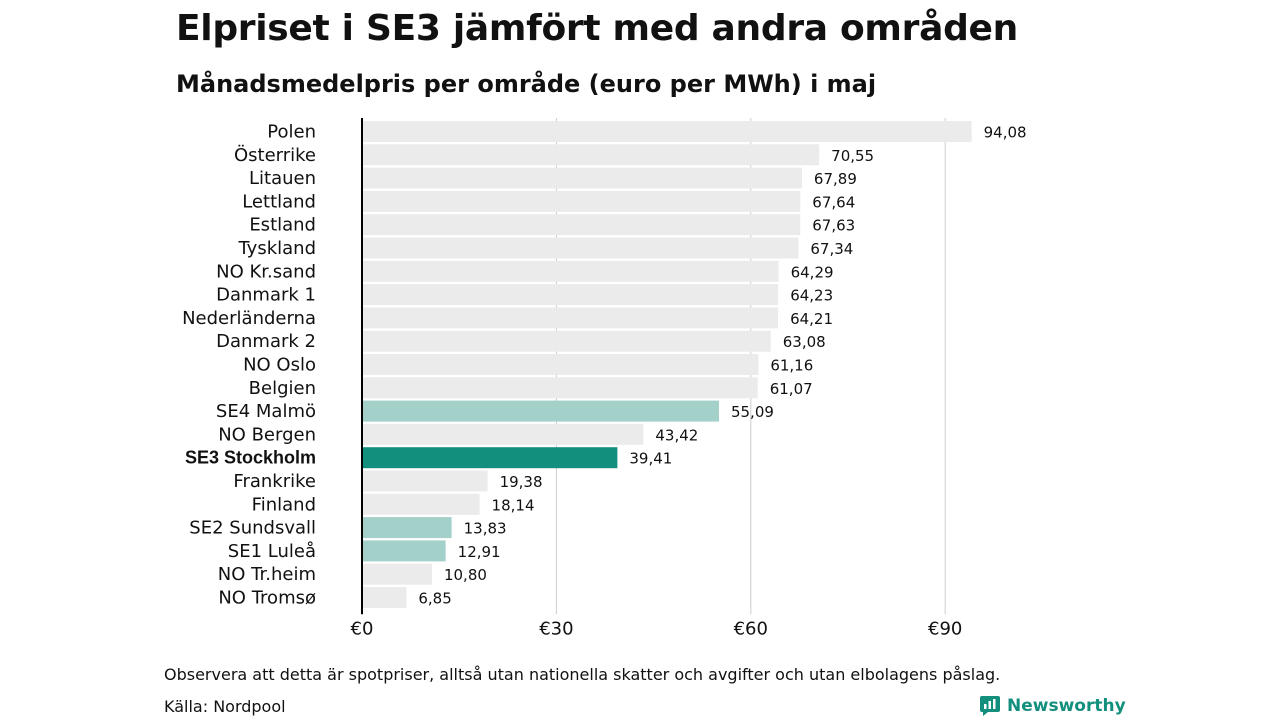  What do you see at coordinates (266, 411) in the screenshot?
I see `category-label: SE4 Malmö` at bounding box center [266, 411].